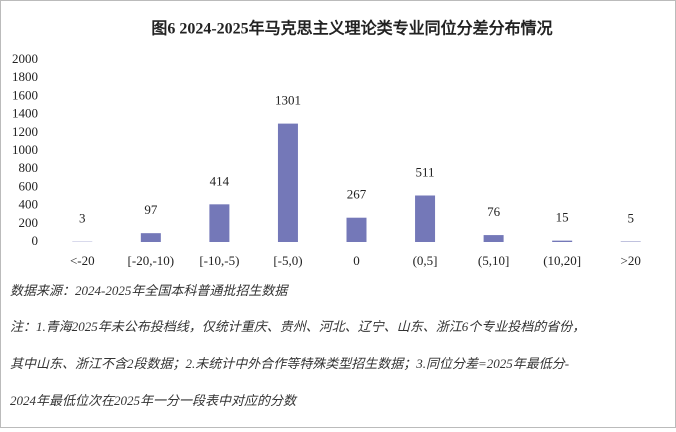 This screenshot has height=432, width=676. I want to click on value-label: 414, so click(220, 180).